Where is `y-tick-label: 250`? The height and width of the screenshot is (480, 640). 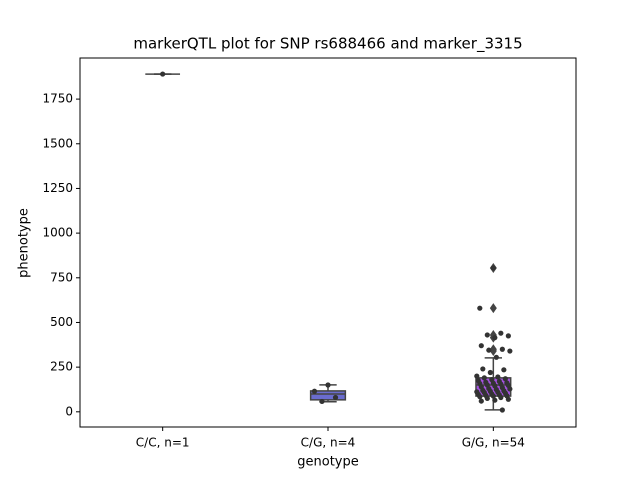
y-tick-label: 250 is located at coordinates (61, 367).